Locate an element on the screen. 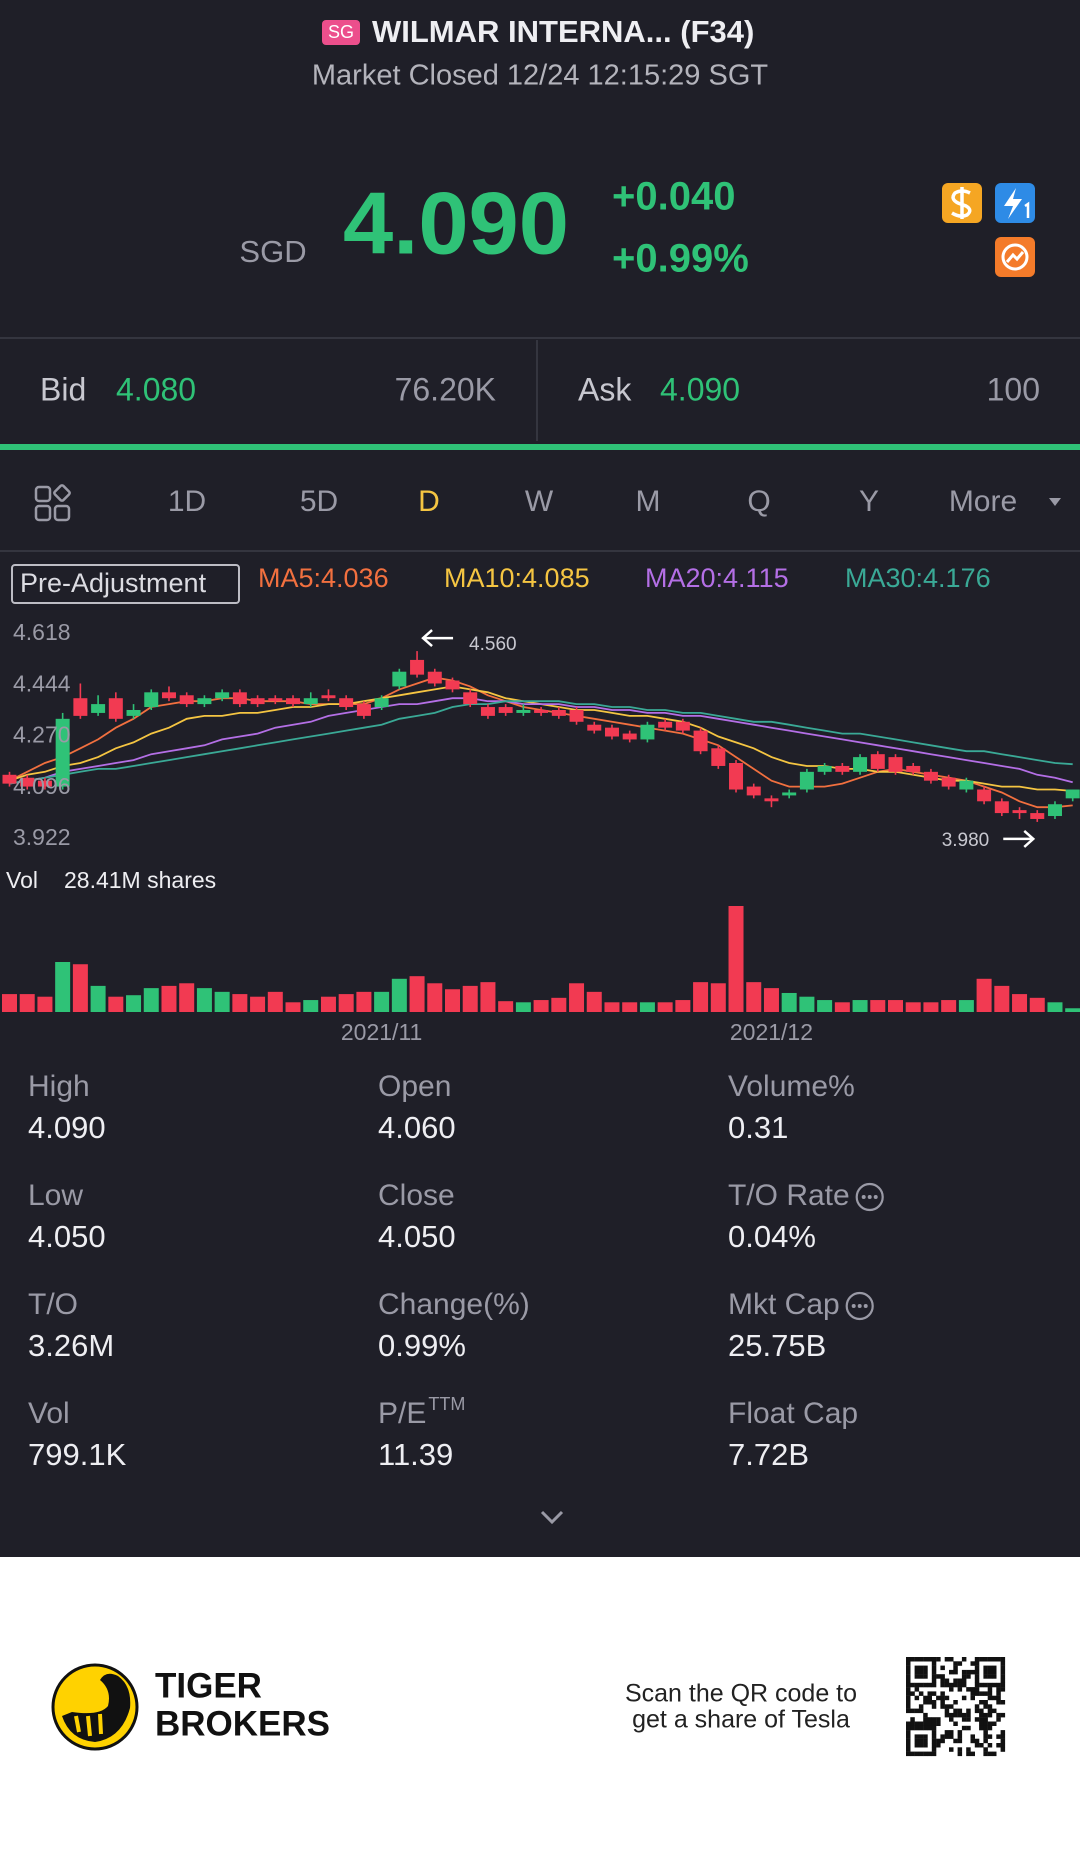 The image size is (1080, 1859). volume-max-label: 28.41M shares is located at coordinates (140, 880).